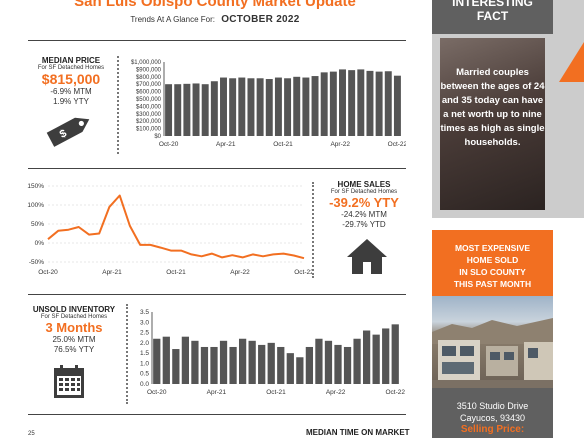 The width and height of the screenshot is (584, 438). Describe the element at coordinates (74, 309) in the screenshot. I see `unsold-inventory-heading: UNSOLD INVENTORY` at that location.